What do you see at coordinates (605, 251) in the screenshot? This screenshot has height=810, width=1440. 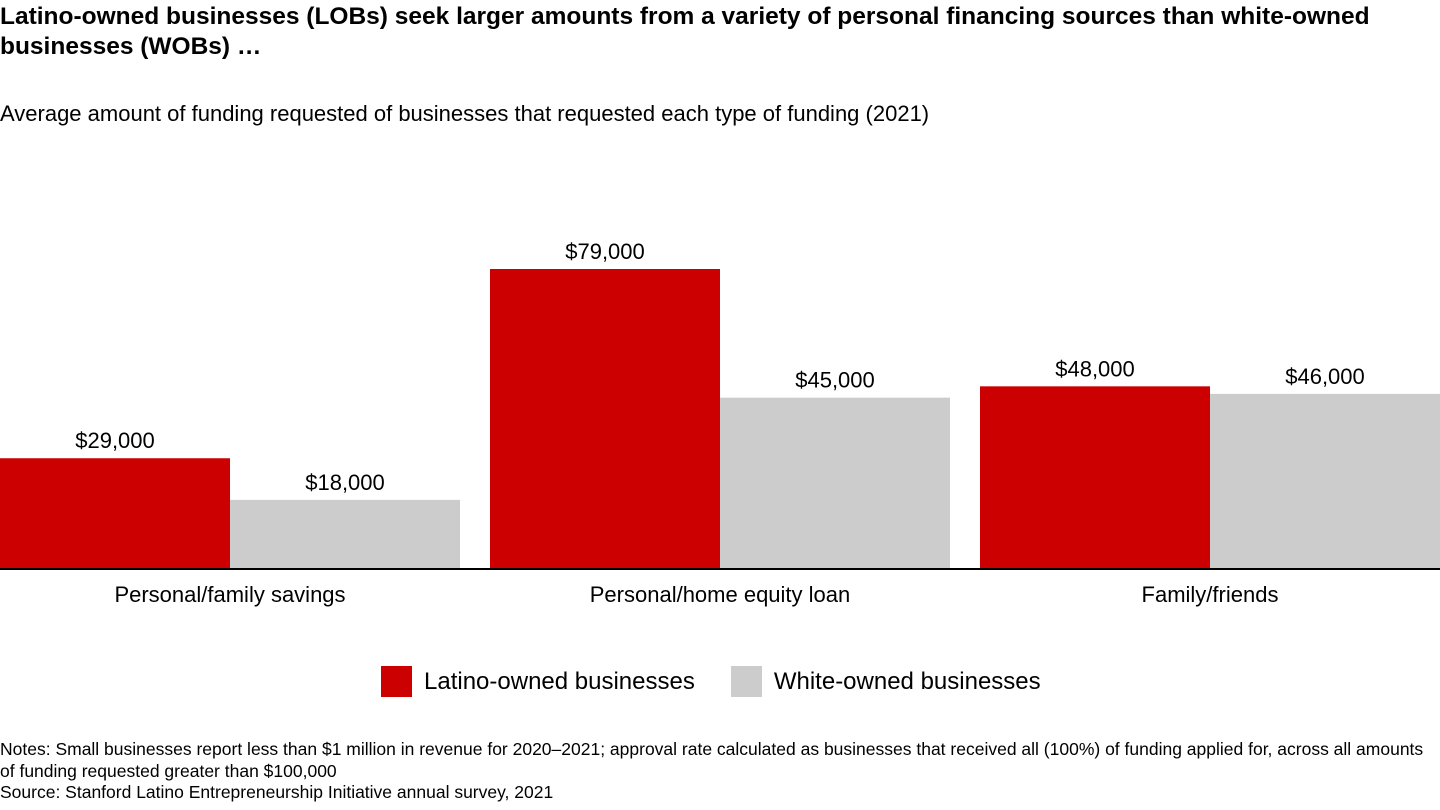 I see `data-label: $79,000` at bounding box center [605, 251].